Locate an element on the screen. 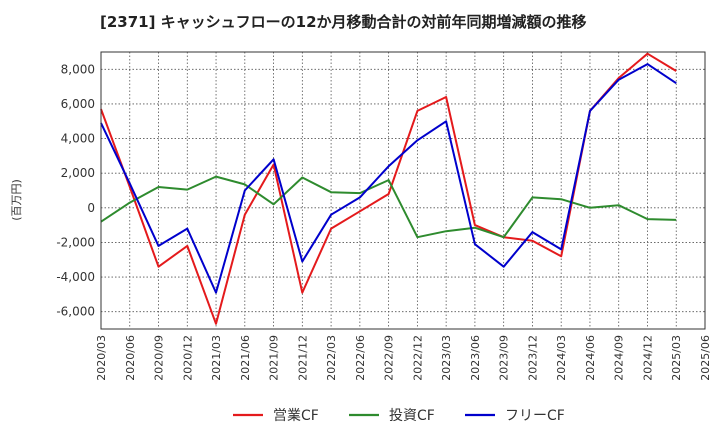  y-tick-label: 2,000 is located at coordinates (78, 173).